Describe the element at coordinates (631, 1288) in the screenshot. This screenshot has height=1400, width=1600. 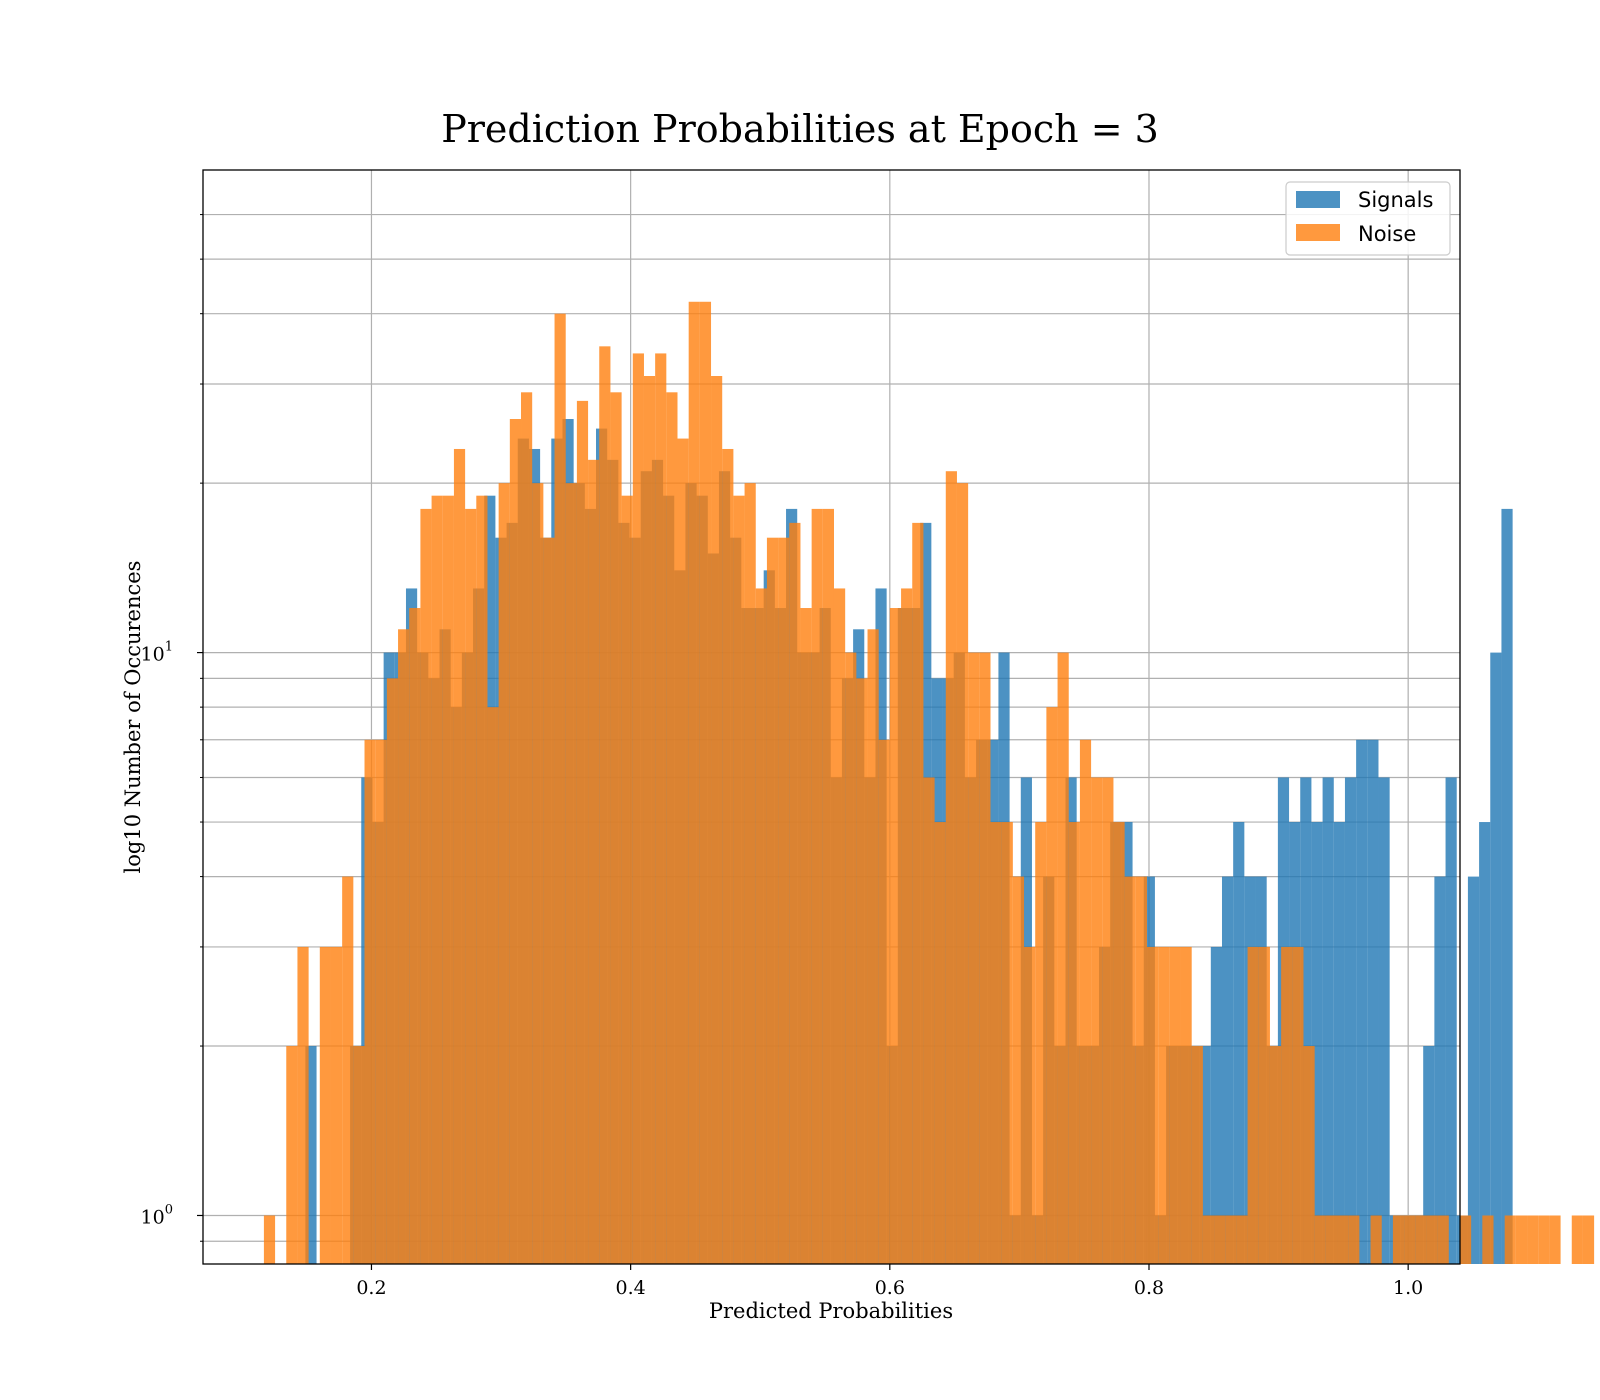
I see `x-tick-label: 0.4` at that location.